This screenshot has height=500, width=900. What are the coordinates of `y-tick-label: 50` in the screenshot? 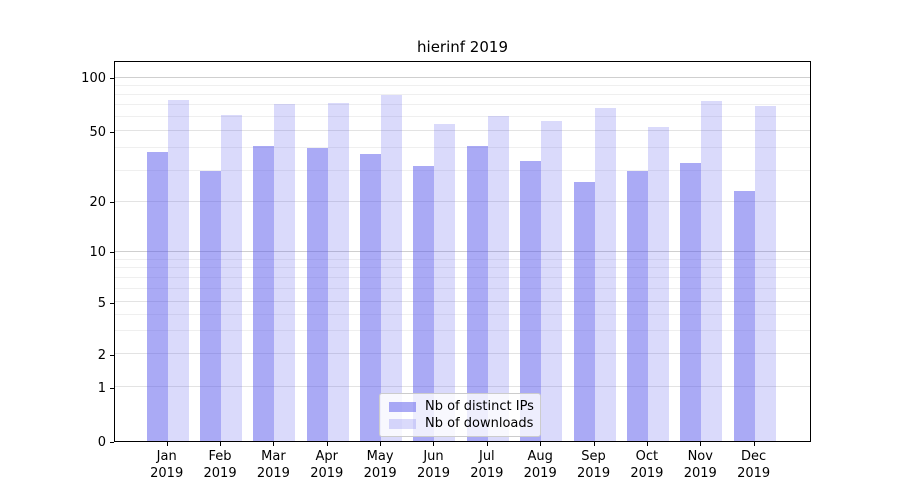 It's located at (97, 132).